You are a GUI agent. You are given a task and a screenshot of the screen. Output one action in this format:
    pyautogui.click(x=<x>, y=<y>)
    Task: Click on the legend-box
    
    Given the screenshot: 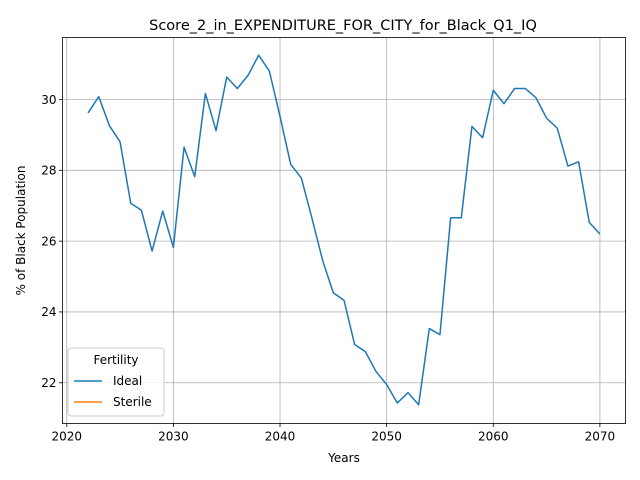 What is the action you would take?
    pyautogui.click(x=116, y=382)
    